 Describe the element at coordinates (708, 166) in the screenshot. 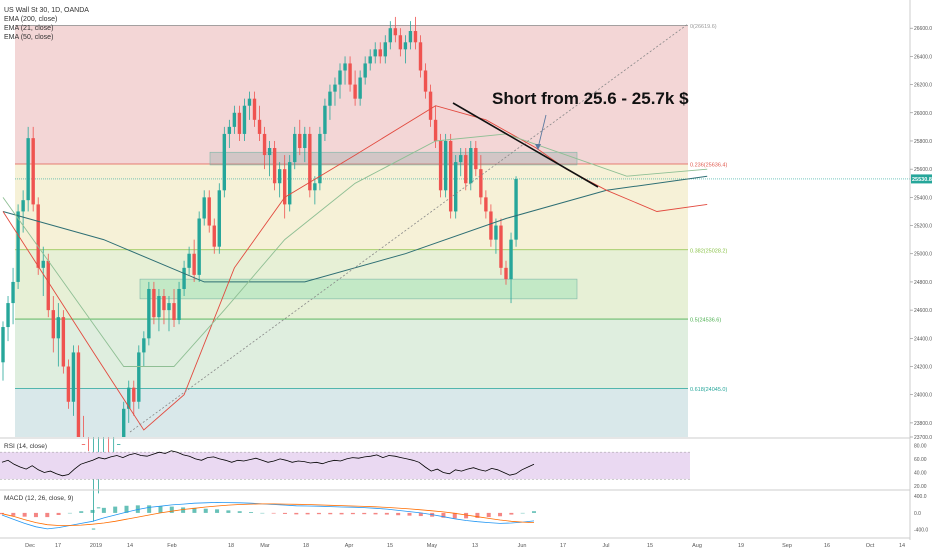

I see `fib-label: 0.236(25636.4)` at that location.